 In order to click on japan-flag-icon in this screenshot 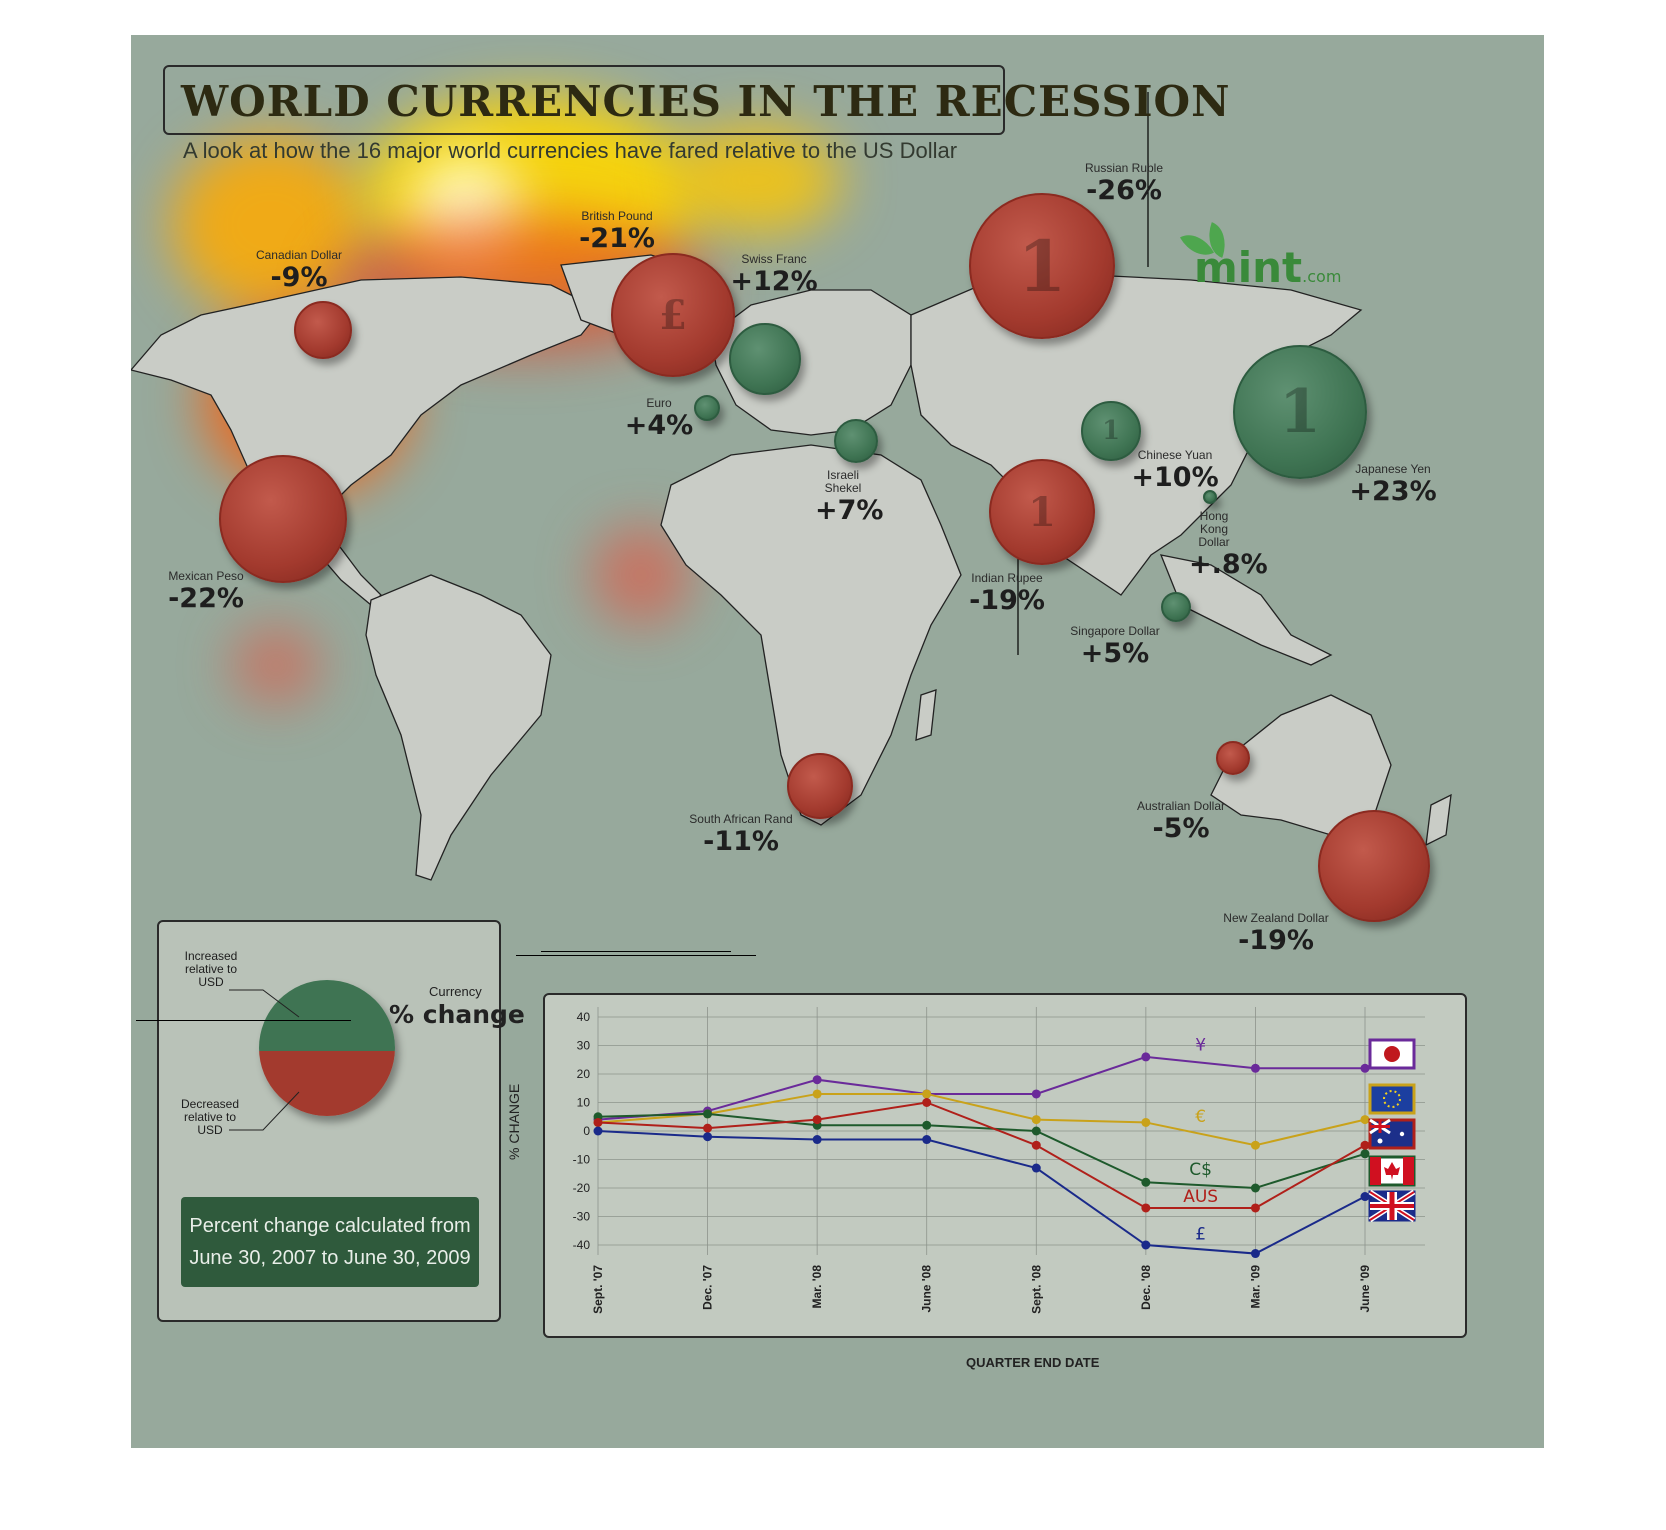, I will do `click(1392, 1054)`.